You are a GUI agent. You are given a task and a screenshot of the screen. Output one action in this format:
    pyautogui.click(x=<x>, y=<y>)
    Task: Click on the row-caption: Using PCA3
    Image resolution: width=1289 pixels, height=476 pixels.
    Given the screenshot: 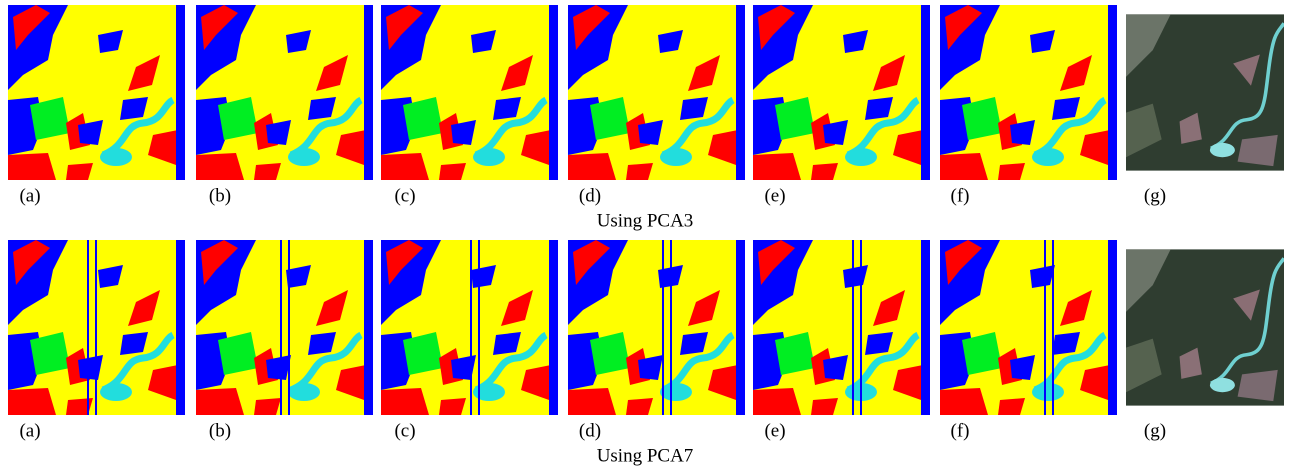 What is the action you would take?
    pyautogui.click(x=645, y=220)
    